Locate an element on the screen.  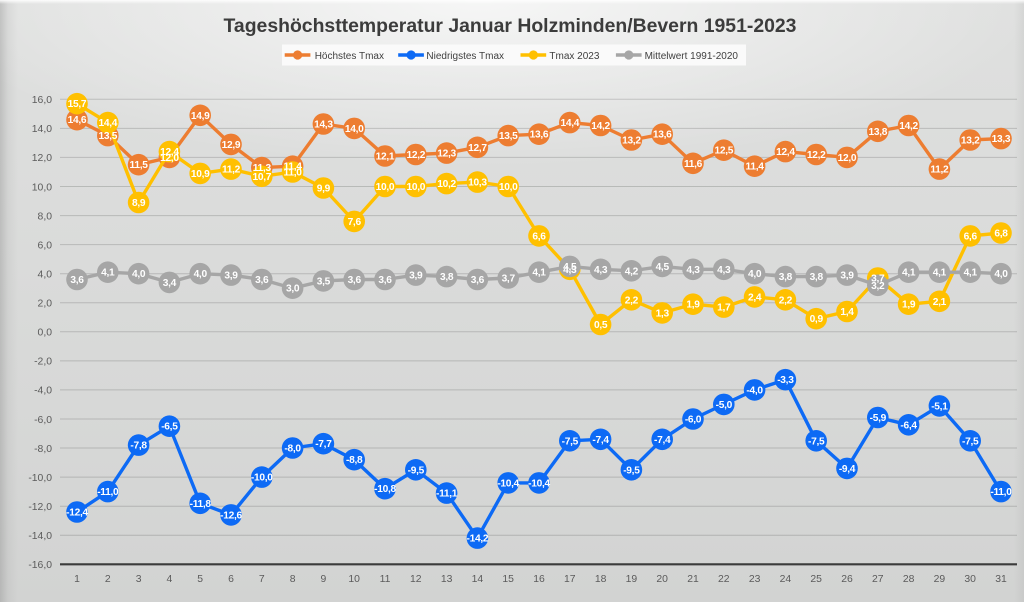
svg-text: -11,0 is located at coordinates (1001, 492).